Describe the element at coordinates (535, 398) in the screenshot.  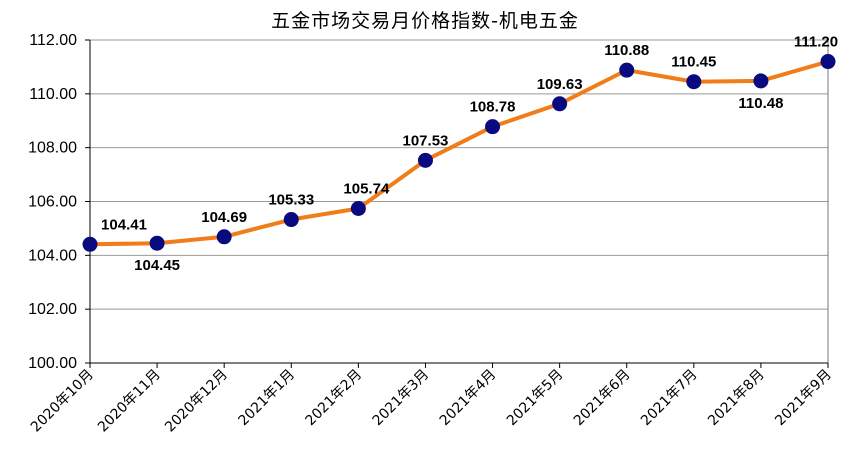
I see `x-tick-label: 2021年5月` at that location.